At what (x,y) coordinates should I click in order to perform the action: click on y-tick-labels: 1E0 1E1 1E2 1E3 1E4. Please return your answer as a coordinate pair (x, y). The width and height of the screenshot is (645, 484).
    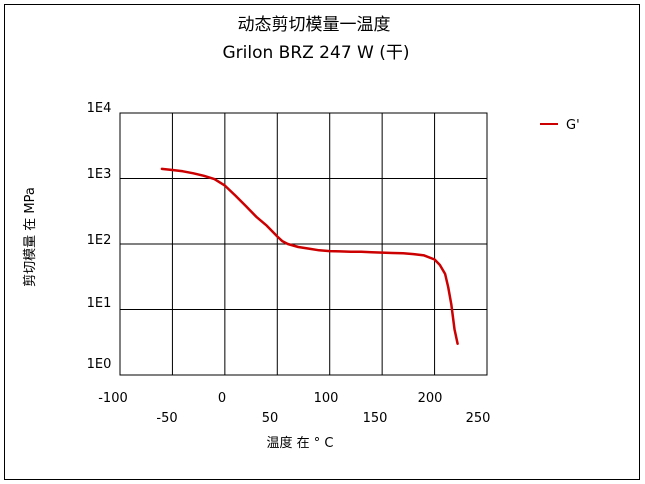
    Looking at the image, I should click on (99, 236).